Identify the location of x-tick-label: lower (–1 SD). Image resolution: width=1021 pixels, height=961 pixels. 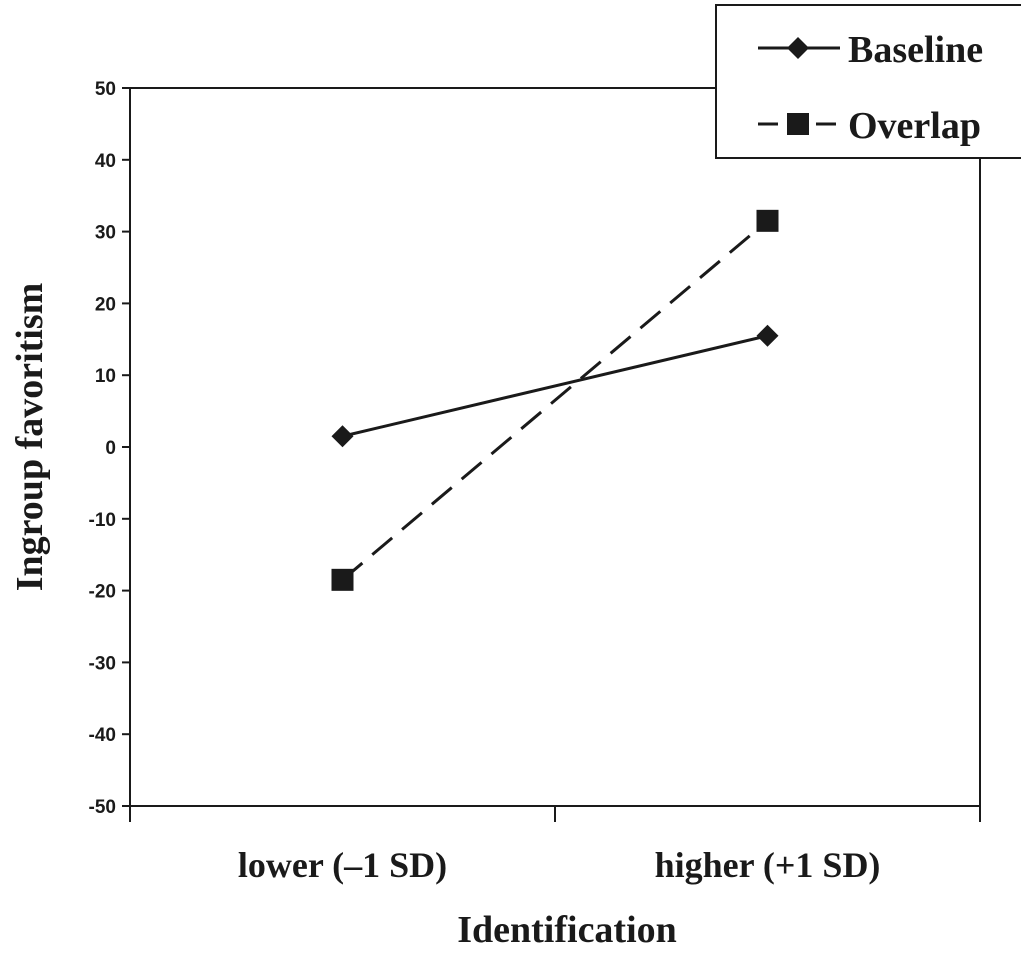
(342, 865).